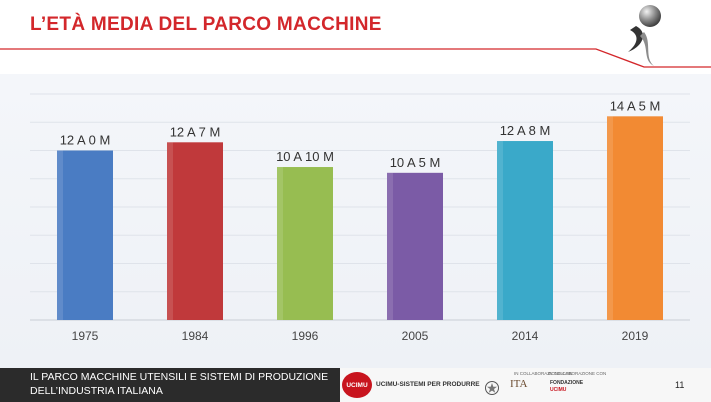 This screenshot has width=711, height=402. I want to click on title-underline-rule, so click(355, 58).